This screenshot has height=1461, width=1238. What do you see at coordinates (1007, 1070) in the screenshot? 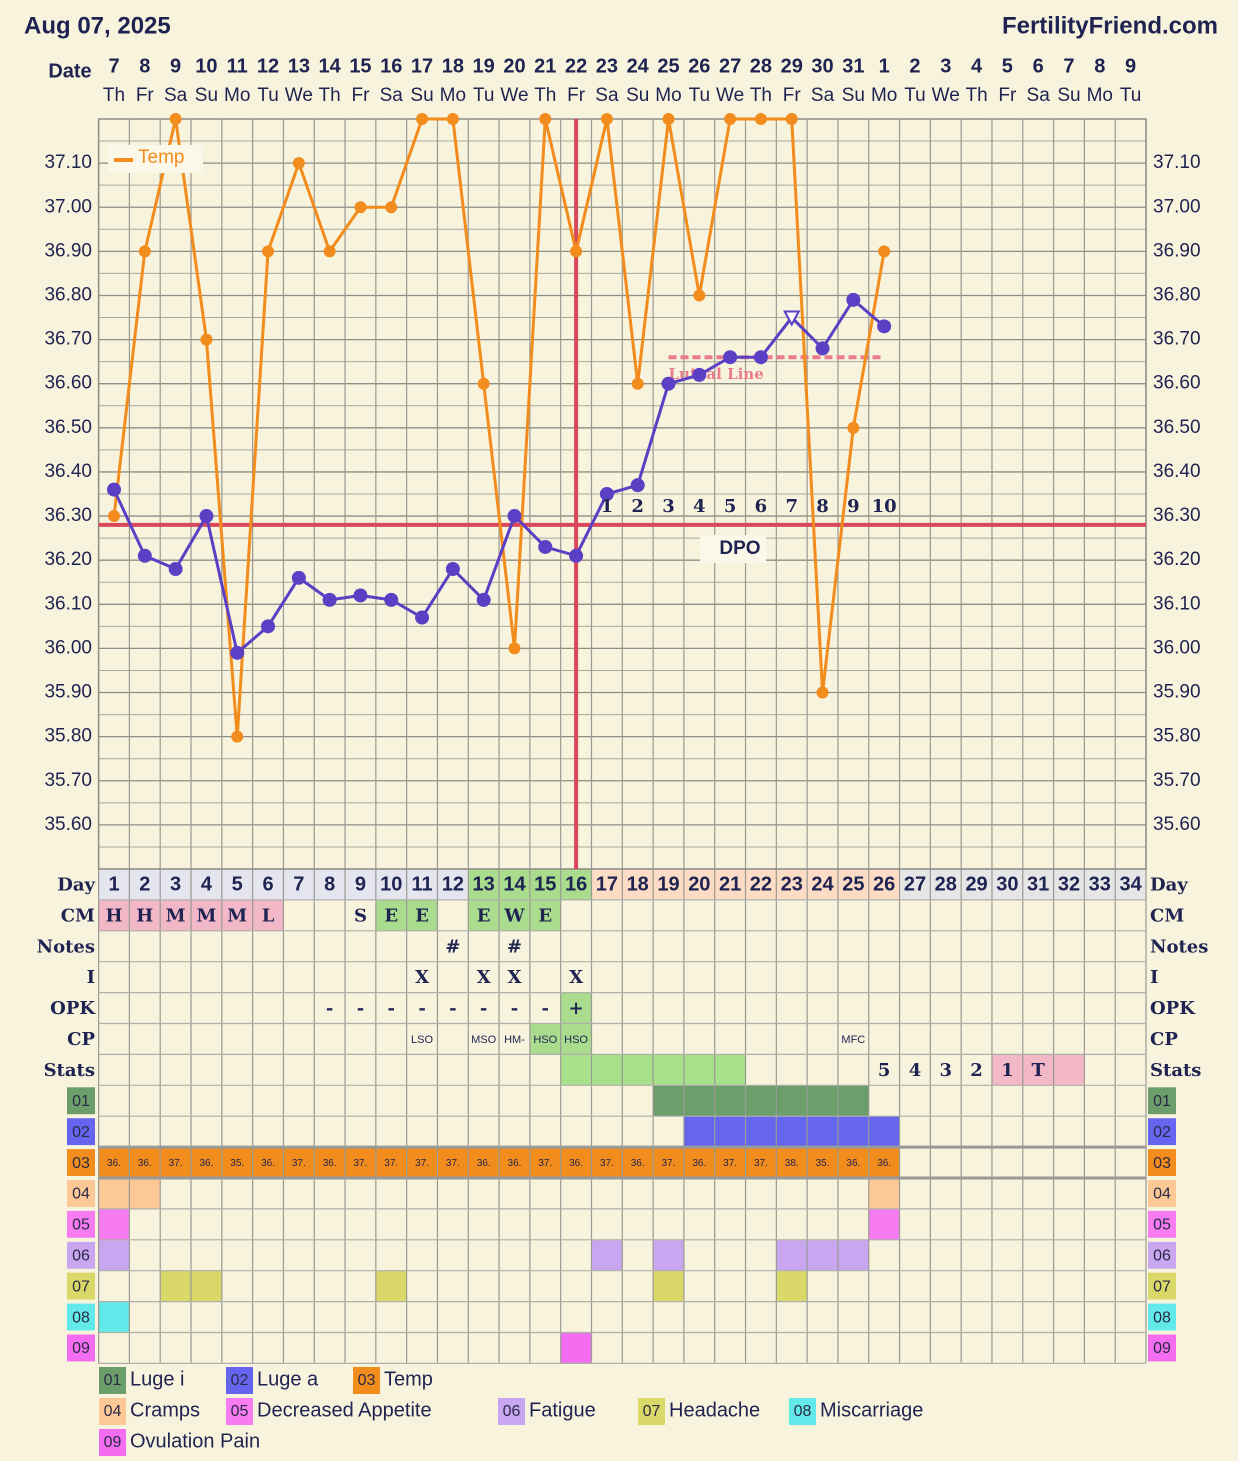
I see `cell-text: 1` at bounding box center [1007, 1070].